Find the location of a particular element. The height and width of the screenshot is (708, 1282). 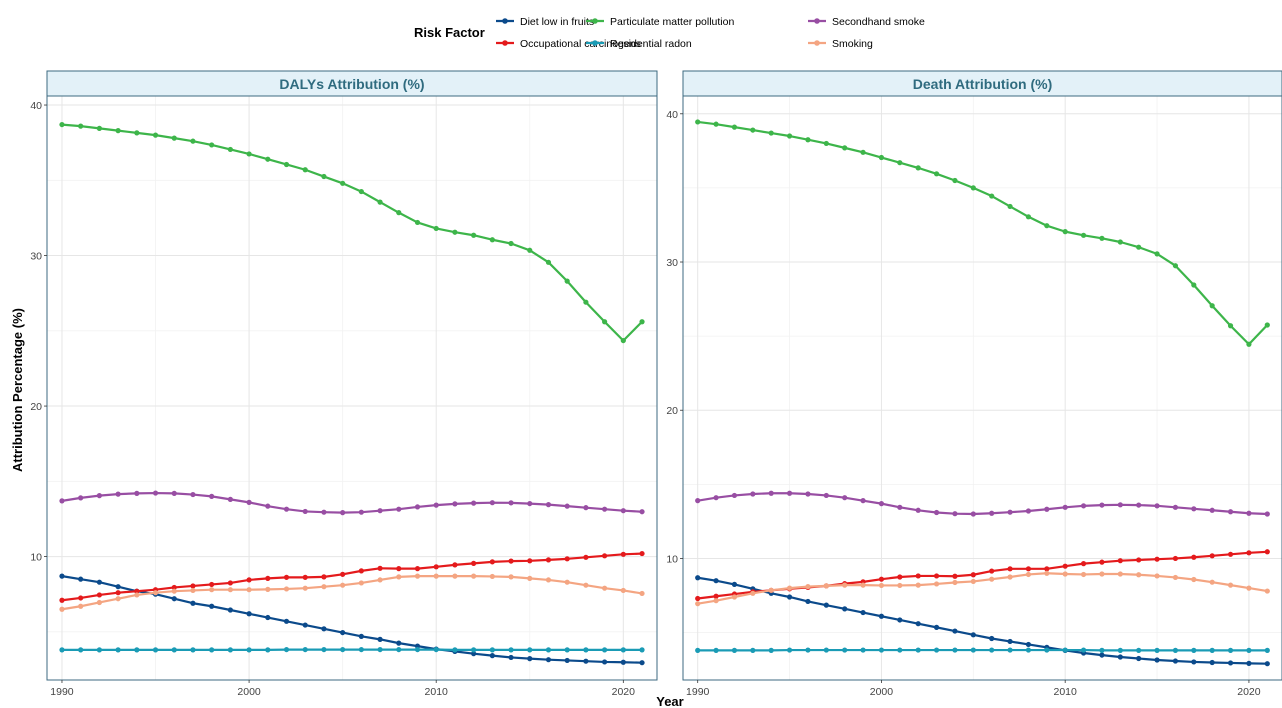

series-residential-radon is located at coordinates (352, 649).